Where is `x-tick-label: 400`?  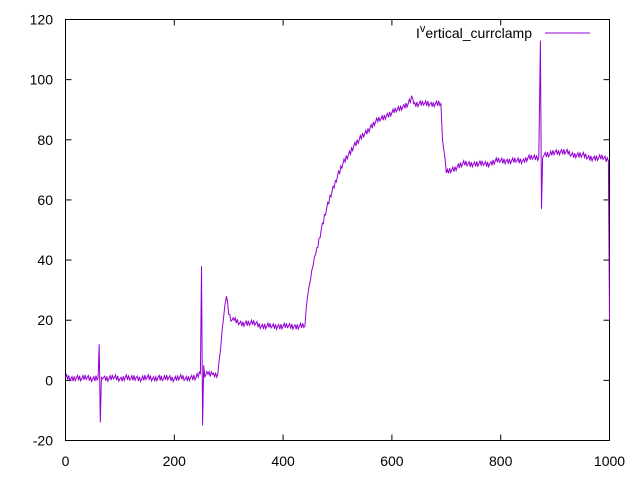 x-tick-label: 400 is located at coordinates (283, 461).